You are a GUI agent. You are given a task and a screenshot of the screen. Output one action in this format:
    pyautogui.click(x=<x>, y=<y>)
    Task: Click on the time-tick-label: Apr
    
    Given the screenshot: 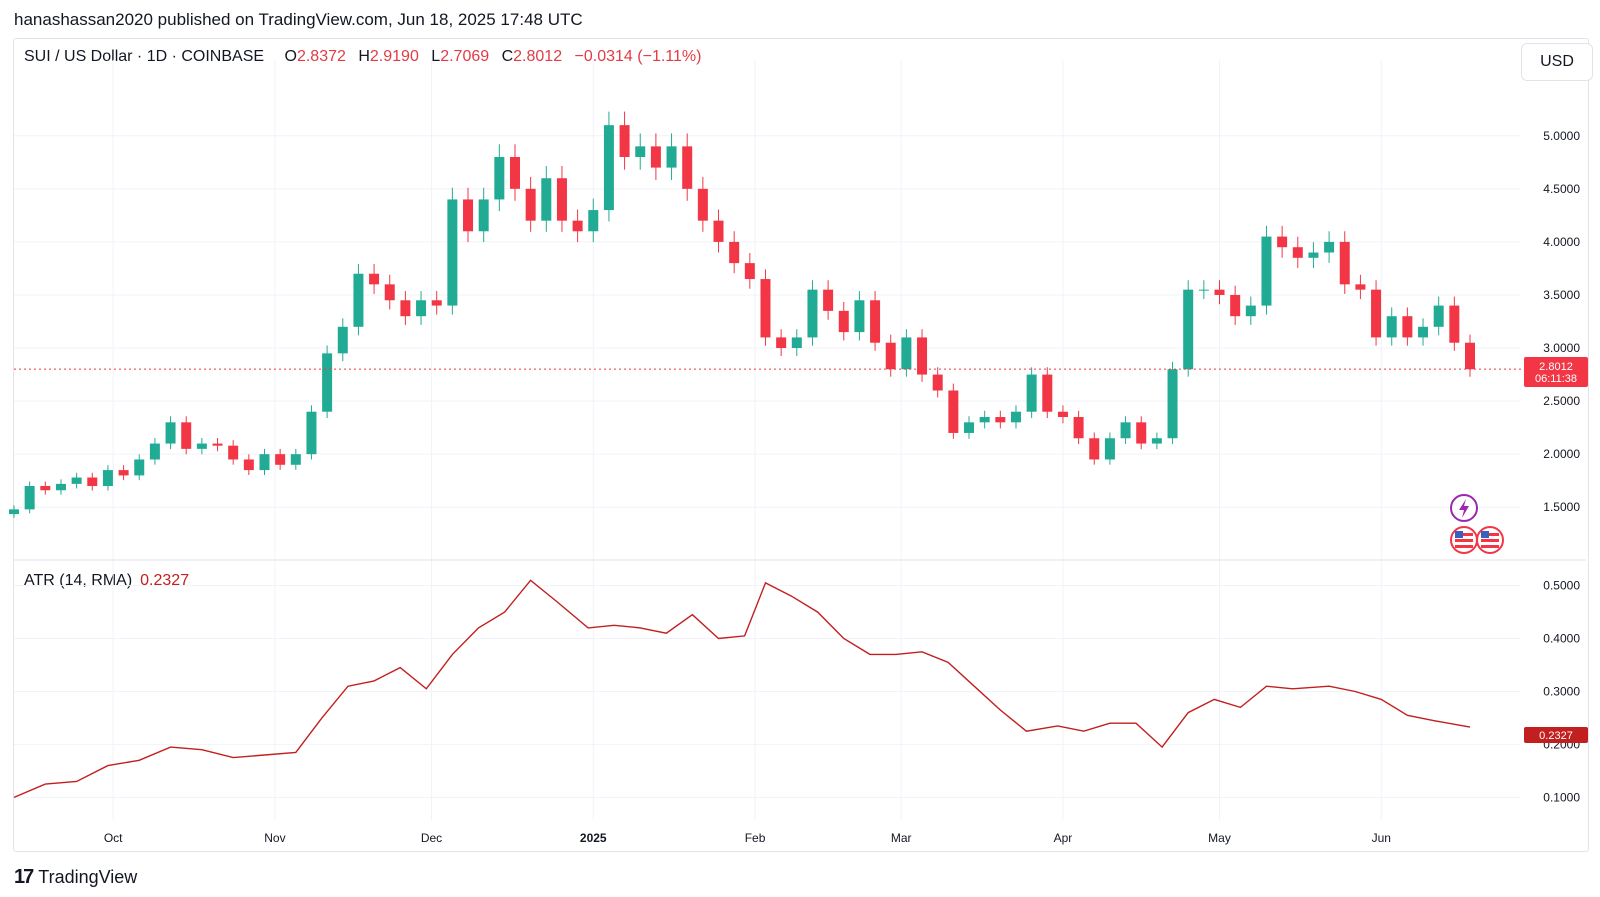 What is the action you would take?
    pyautogui.click(x=1063, y=838)
    